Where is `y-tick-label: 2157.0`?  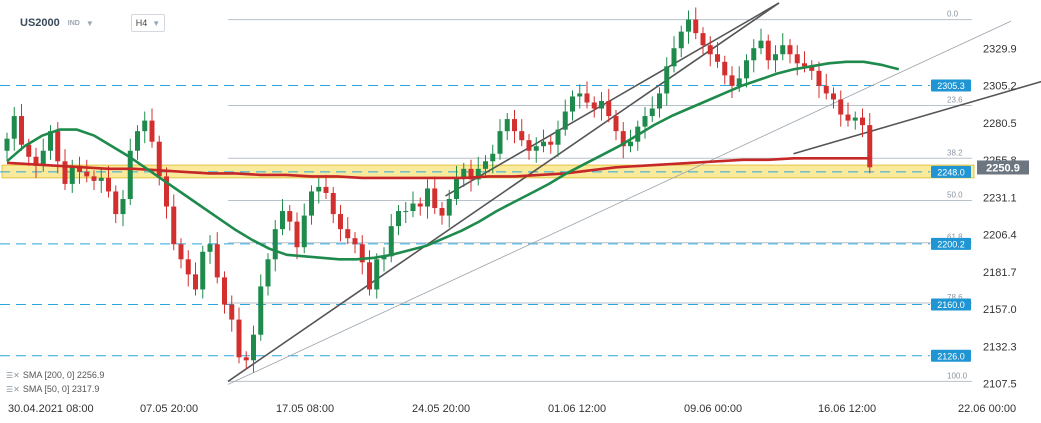 y-tick-label: 2157.0 is located at coordinates (1000, 310).